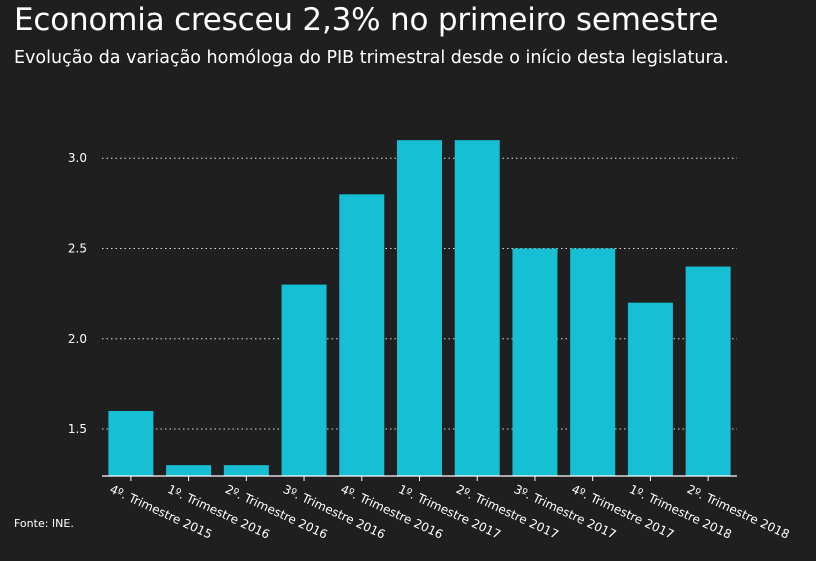 Image resolution: width=816 pixels, height=561 pixels. What do you see at coordinates (77, 158) in the screenshot?
I see `y-tick-label: 3.0` at bounding box center [77, 158].